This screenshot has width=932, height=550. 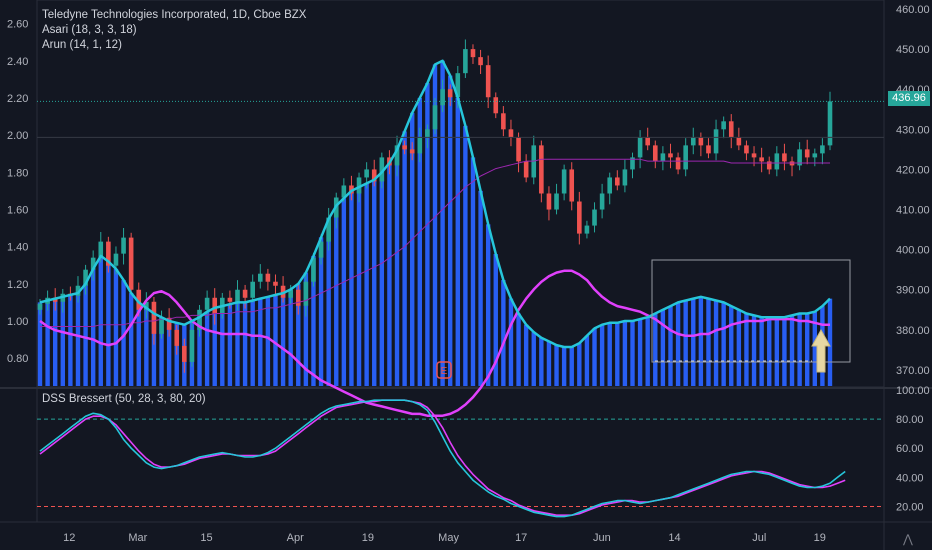 What do you see at coordinates (913, 291) in the screenshot?
I see `right-axis-tick: 390.00` at bounding box center [913, 291].